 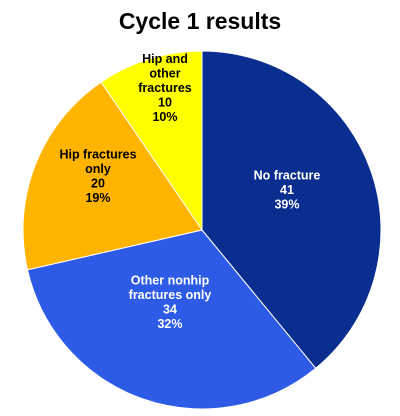 I want to click on pie-label-line: fractures, so click(x=165, y=88).